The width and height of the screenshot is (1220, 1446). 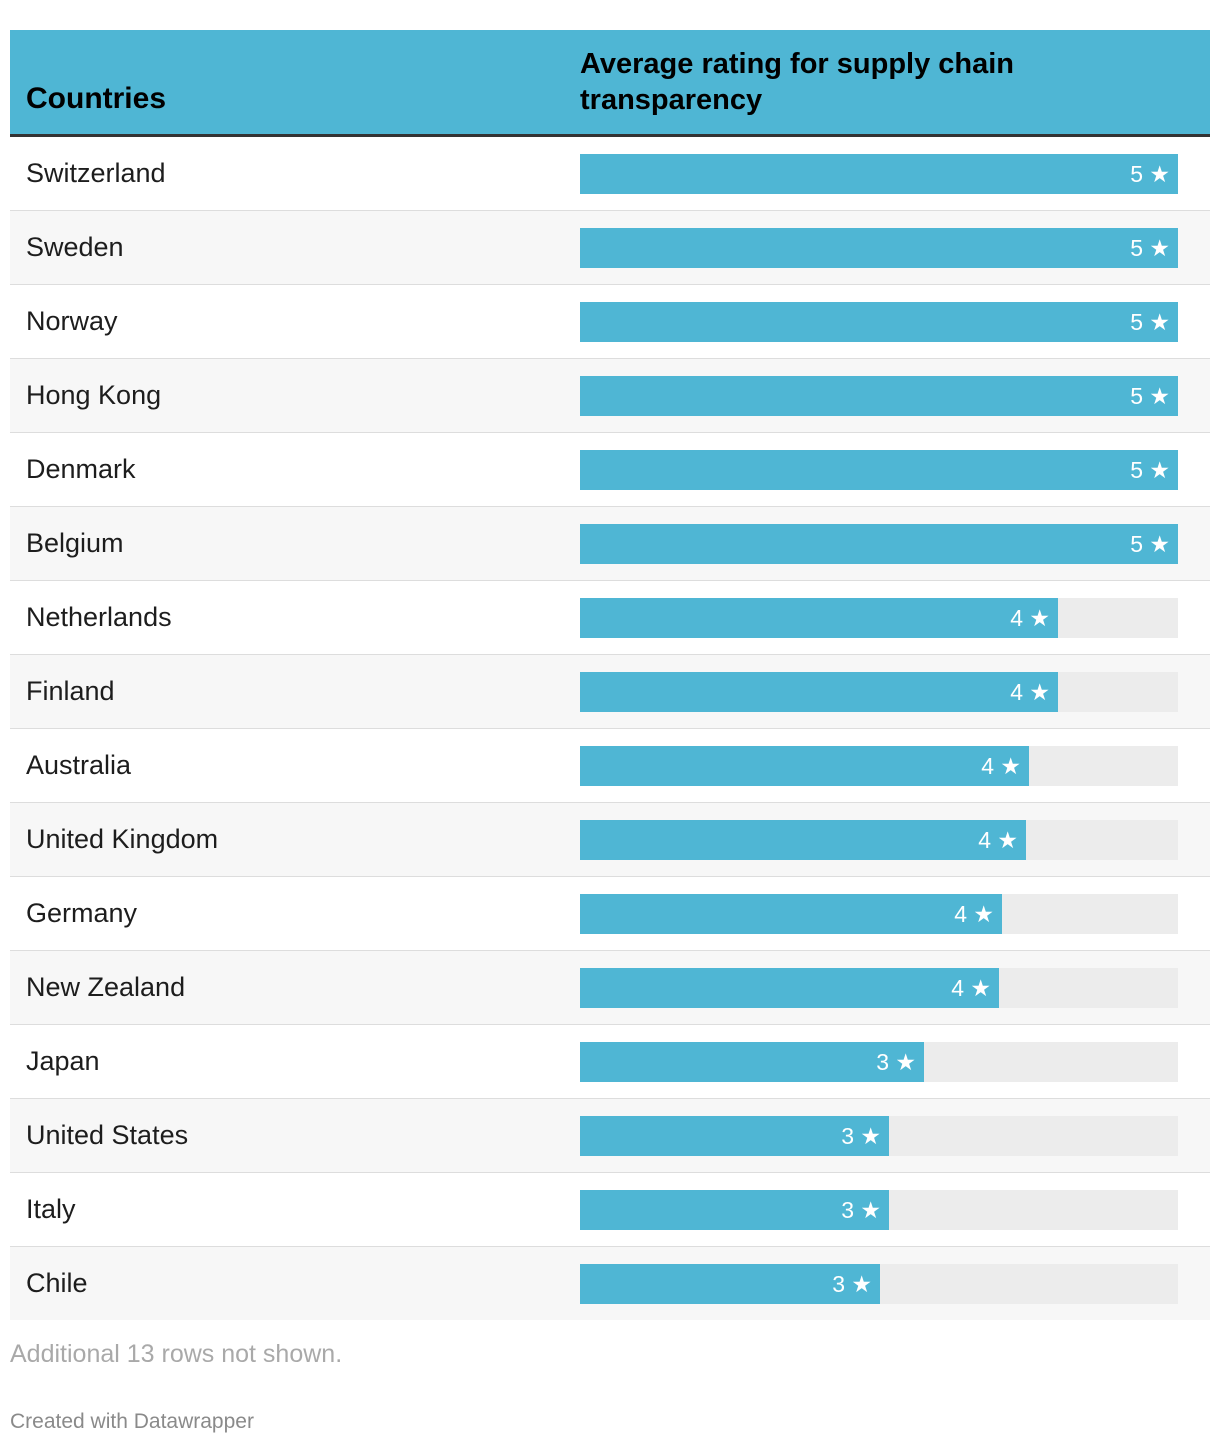 I want to click on table-row: Chile 3 ★, so click(x=610, y=1283).